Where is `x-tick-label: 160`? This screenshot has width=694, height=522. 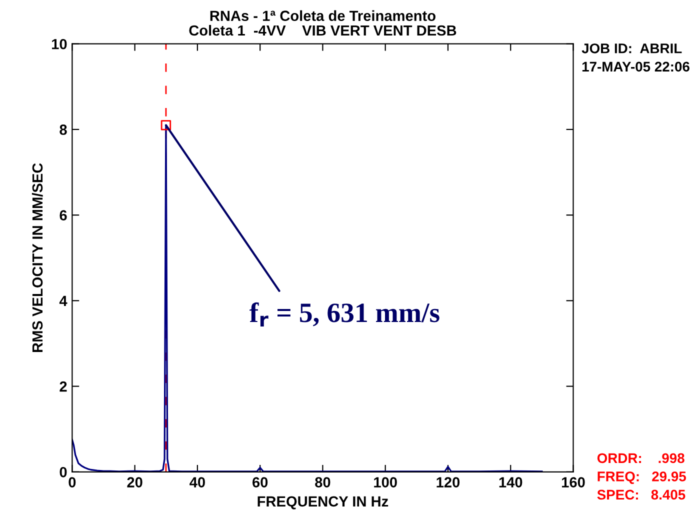 x-tick-label: 160 is located at coordinates (573, 482).